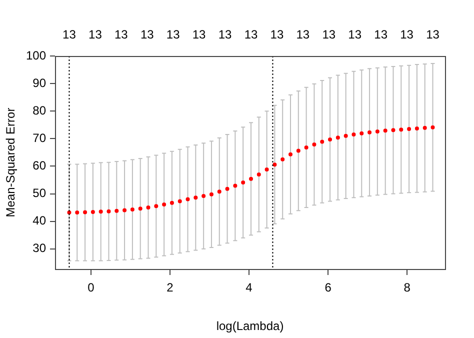  What do you see at coordinates (91, 287) in the screenshot?
I see `x-tick-label: 0` at bounding box center [91, 287].